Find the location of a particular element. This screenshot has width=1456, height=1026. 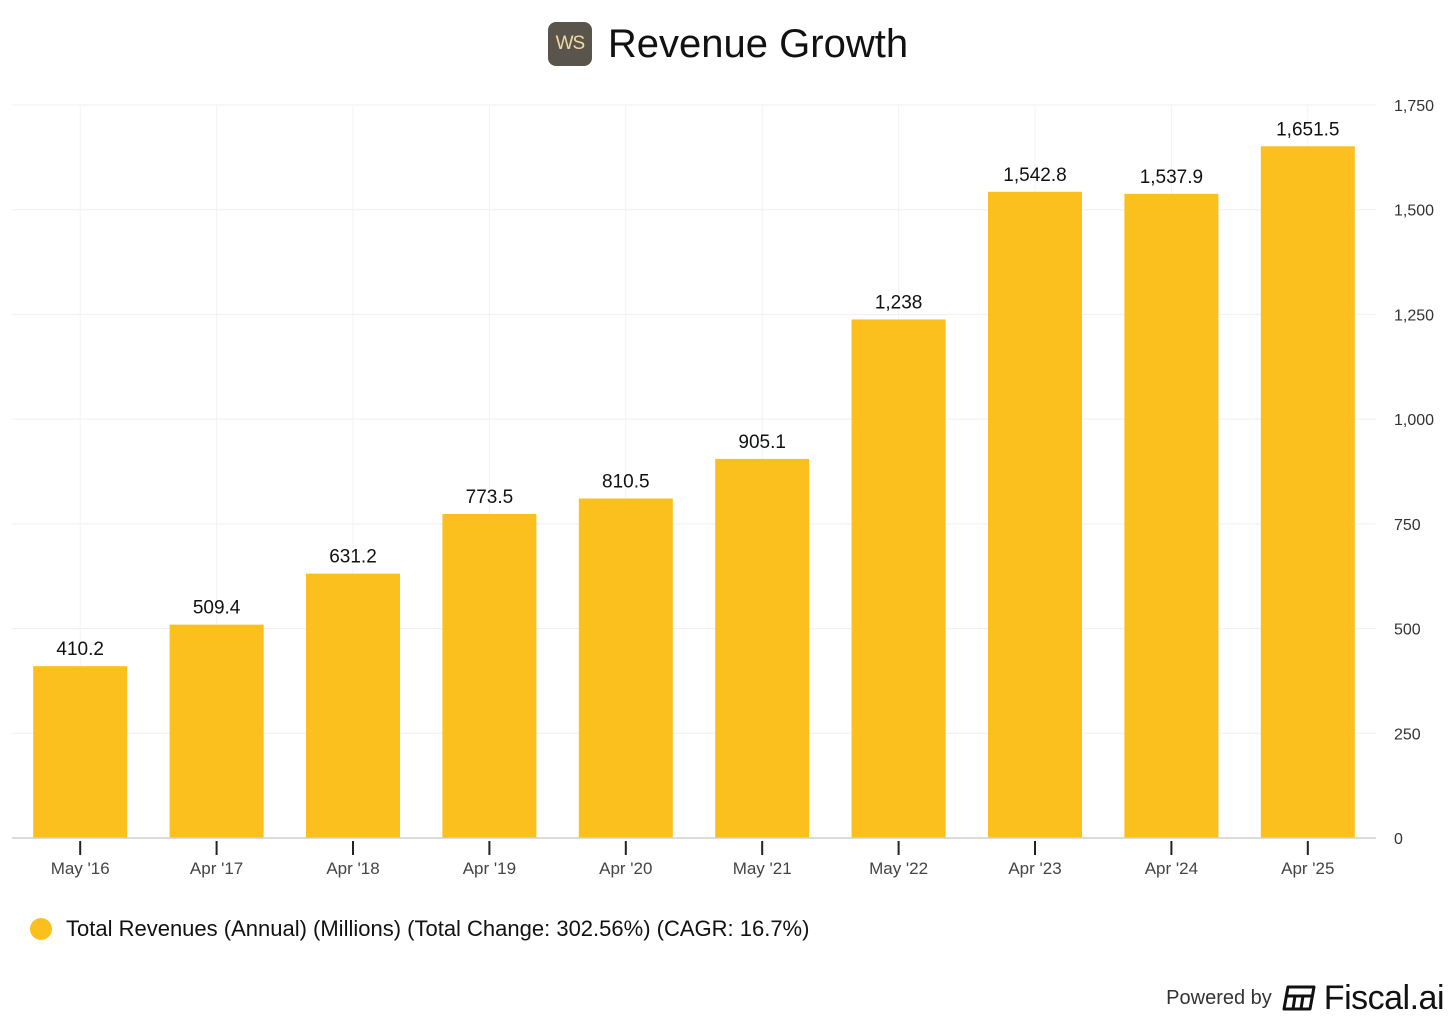

y-tick-label: 750 is located at coordinates (1407, 525).